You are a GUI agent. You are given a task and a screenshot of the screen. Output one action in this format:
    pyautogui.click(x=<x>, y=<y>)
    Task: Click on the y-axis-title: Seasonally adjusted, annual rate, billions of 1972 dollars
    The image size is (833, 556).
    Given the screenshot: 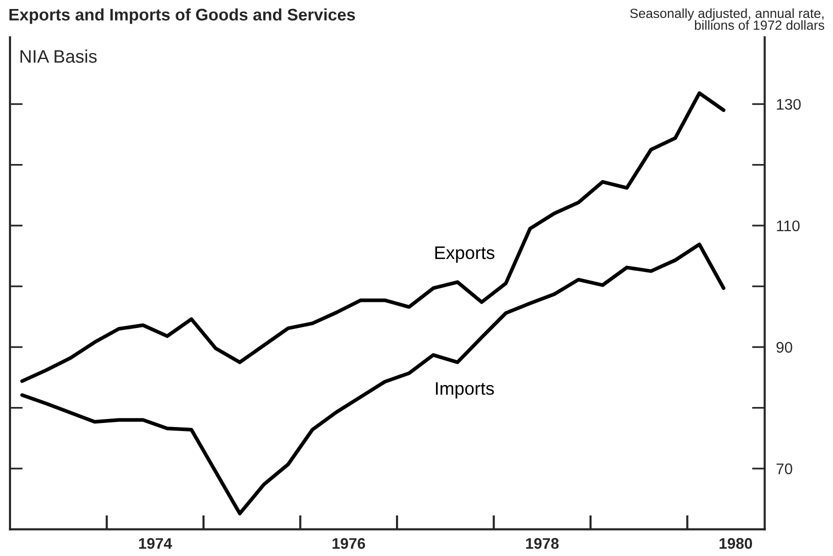 What is the action you would take?
    pyautogui.click(x=727, y=19)
    